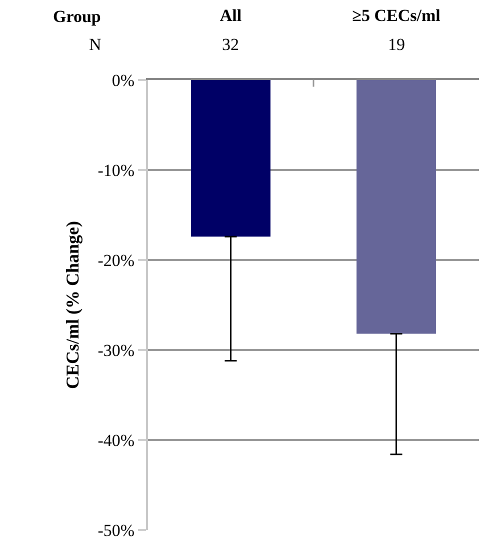 This screenshot has height=544, width=481. What do you see at coordinates (116, 260) in the screenshot?
I see `y-tick-label: -20%` at bounding box center [116, 260].